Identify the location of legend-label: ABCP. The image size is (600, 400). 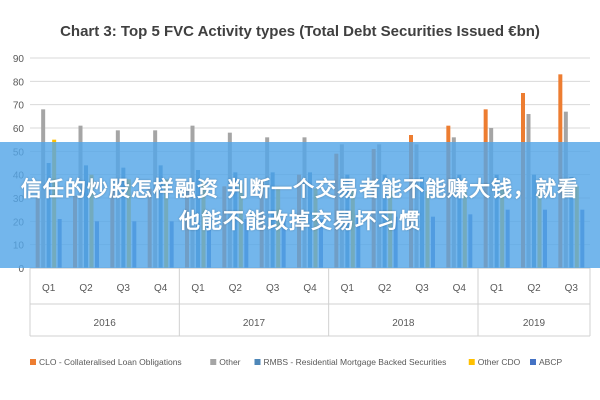
(550, 362).